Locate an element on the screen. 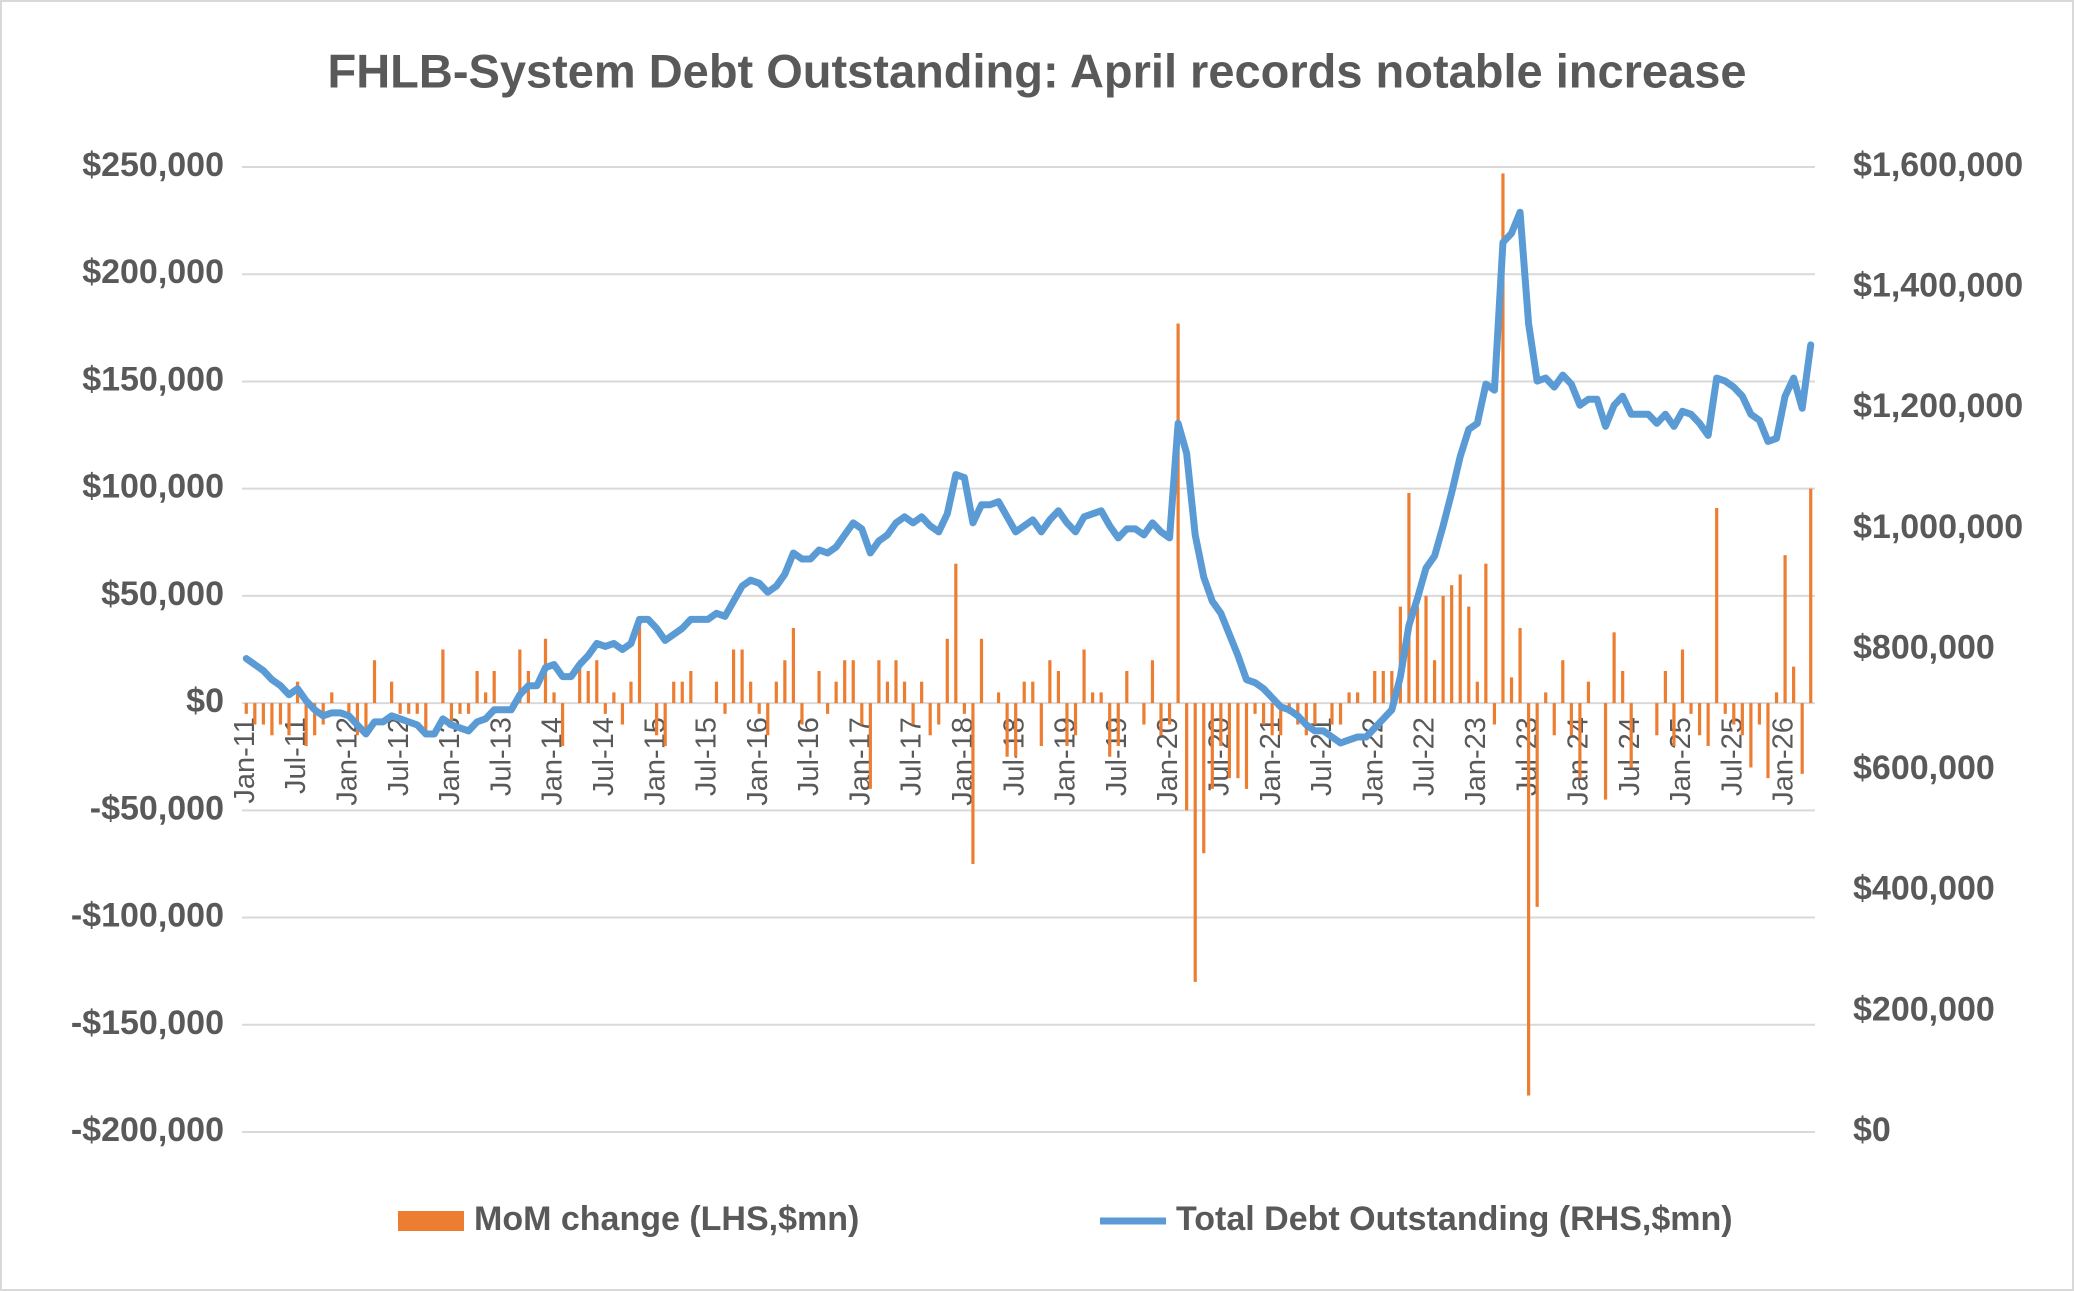 This screenshot has height=1291, width=2074. y-tick-label: $50,000 is located at coordinates (162, 594).